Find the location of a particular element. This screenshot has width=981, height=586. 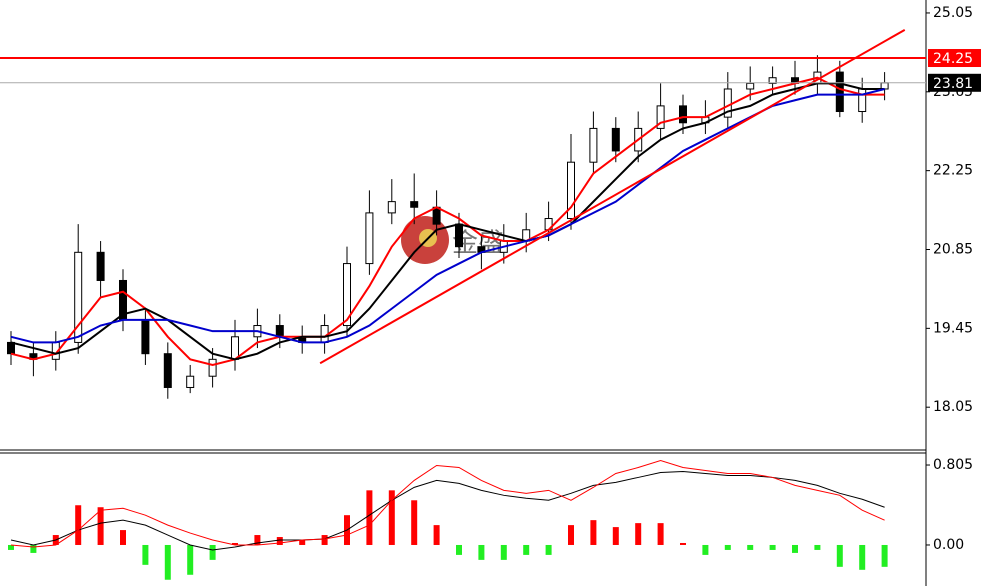

y-tick-label: 19.45 is located at coordinates (953, 328).